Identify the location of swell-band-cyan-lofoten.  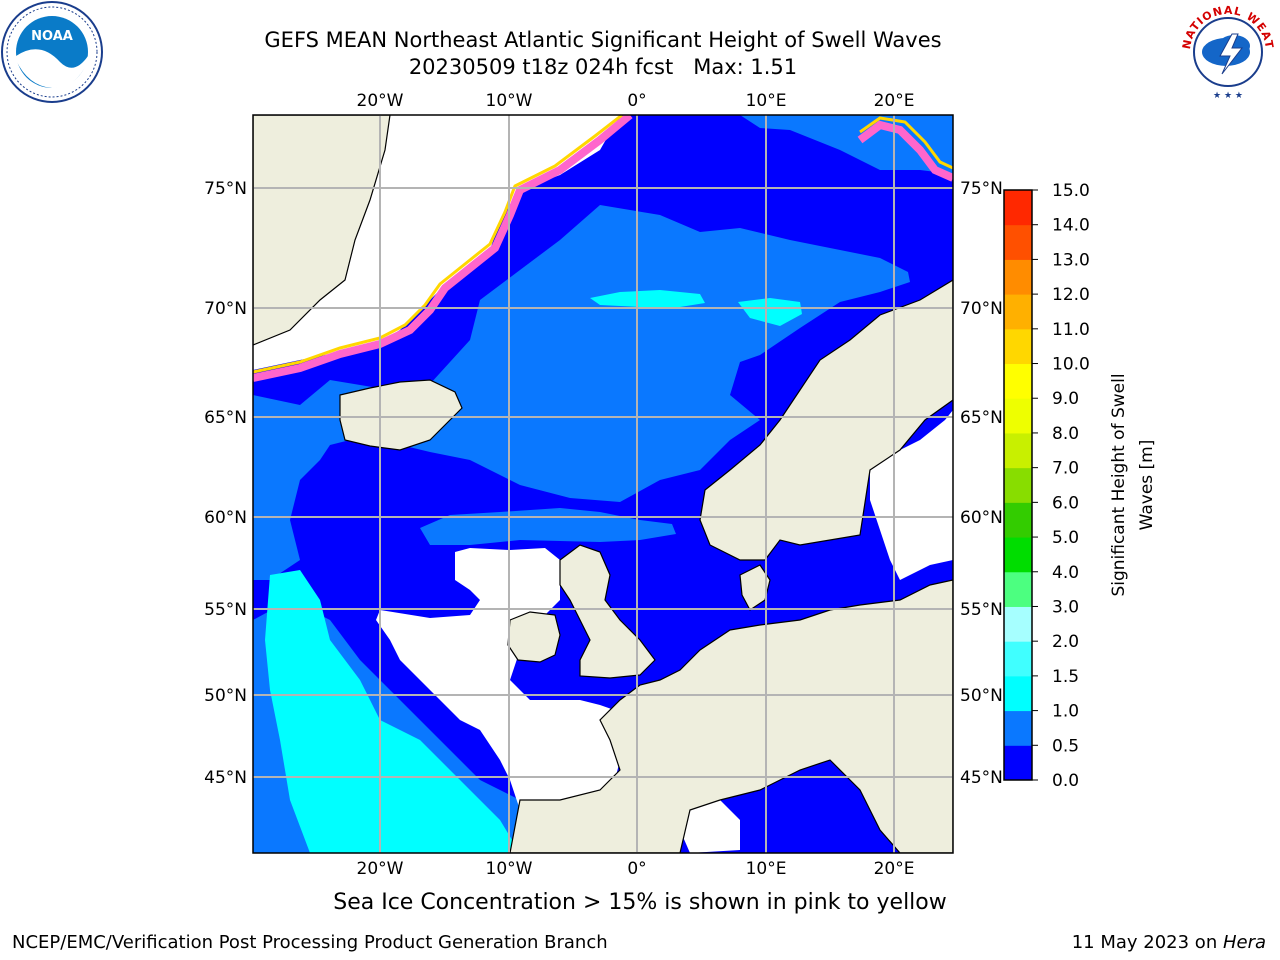
(770, 312).